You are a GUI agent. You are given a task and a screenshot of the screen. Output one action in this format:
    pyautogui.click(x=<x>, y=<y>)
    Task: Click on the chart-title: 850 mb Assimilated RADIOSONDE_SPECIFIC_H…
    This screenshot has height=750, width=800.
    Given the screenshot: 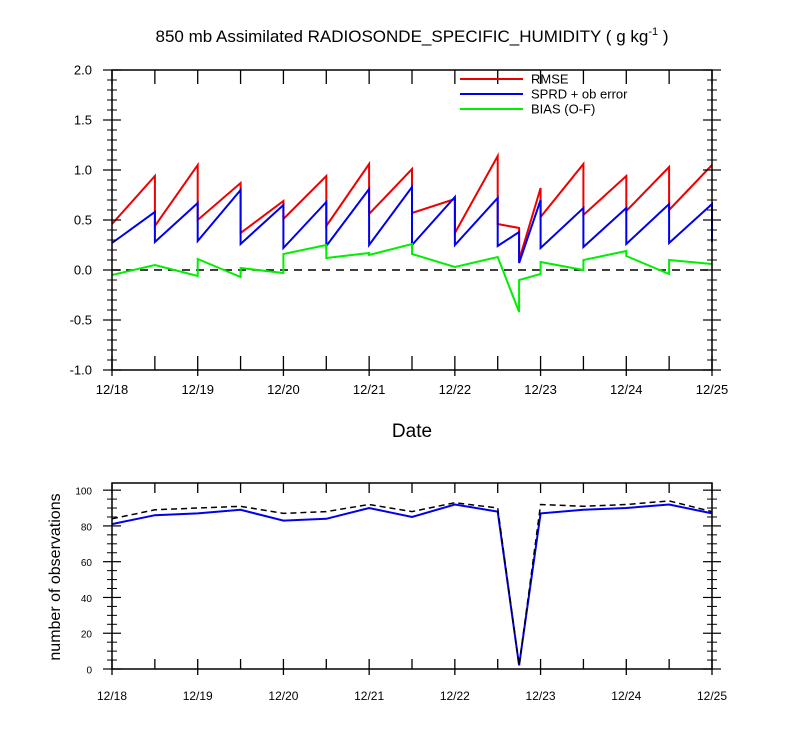 What is the action you would take?
    pyautogui.click(x=412, y=36)
    